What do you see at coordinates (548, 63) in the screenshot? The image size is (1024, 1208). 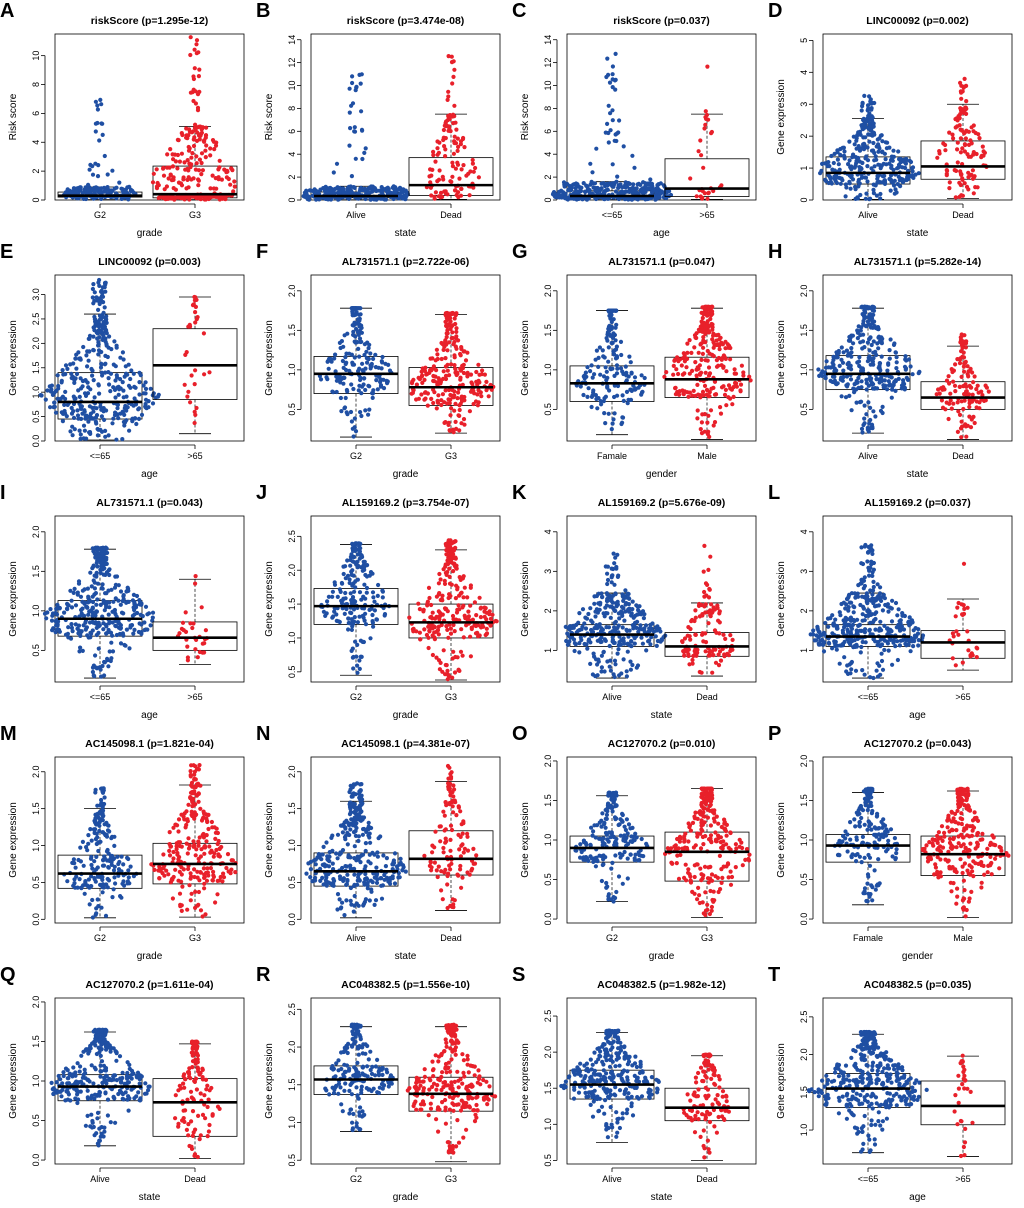 I see `y-tick-label: 12` at bounding box center [548, 63].